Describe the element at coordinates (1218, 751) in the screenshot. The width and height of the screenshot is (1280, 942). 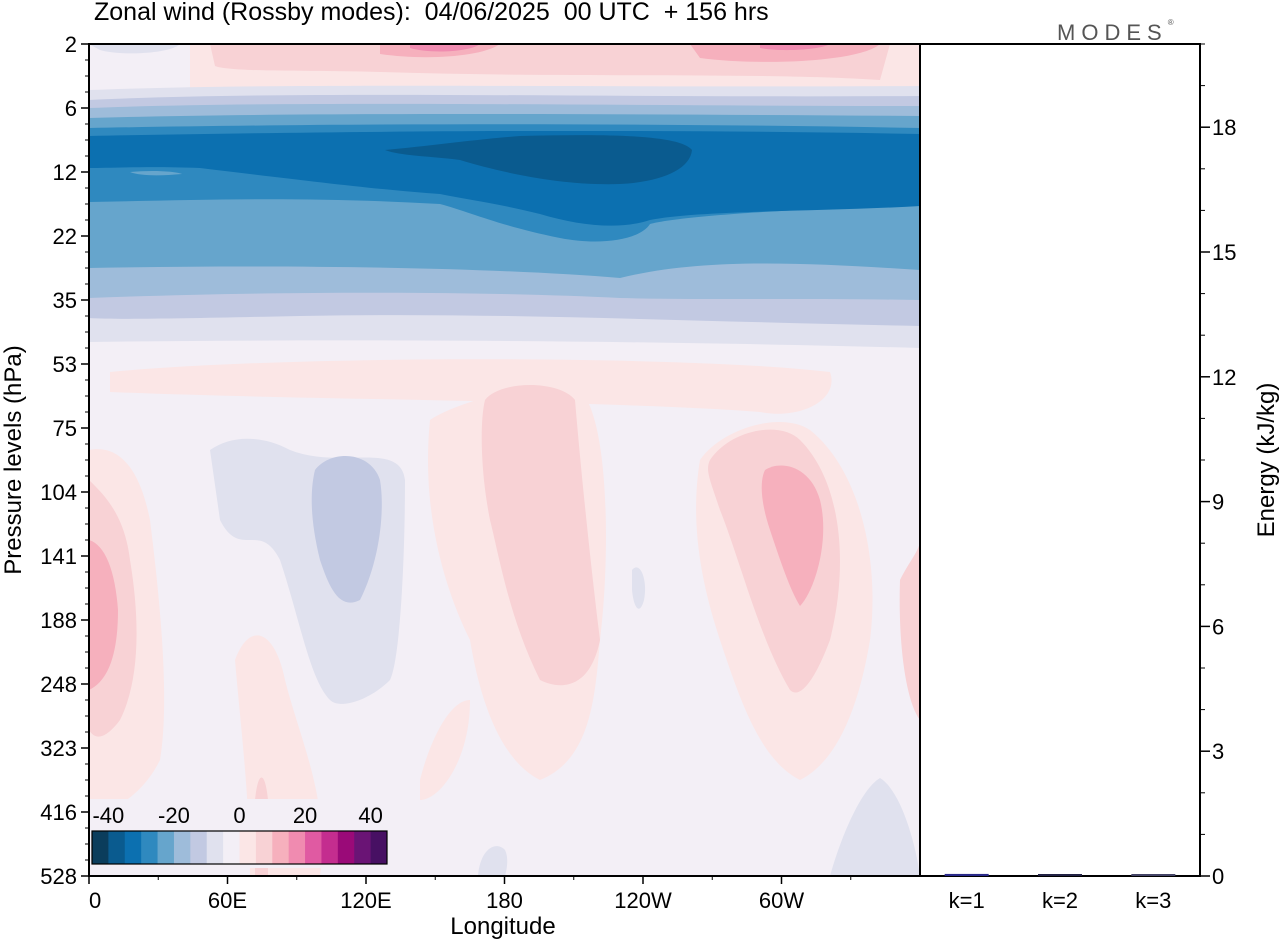
I see `energy-tick-label: 3` at that location.